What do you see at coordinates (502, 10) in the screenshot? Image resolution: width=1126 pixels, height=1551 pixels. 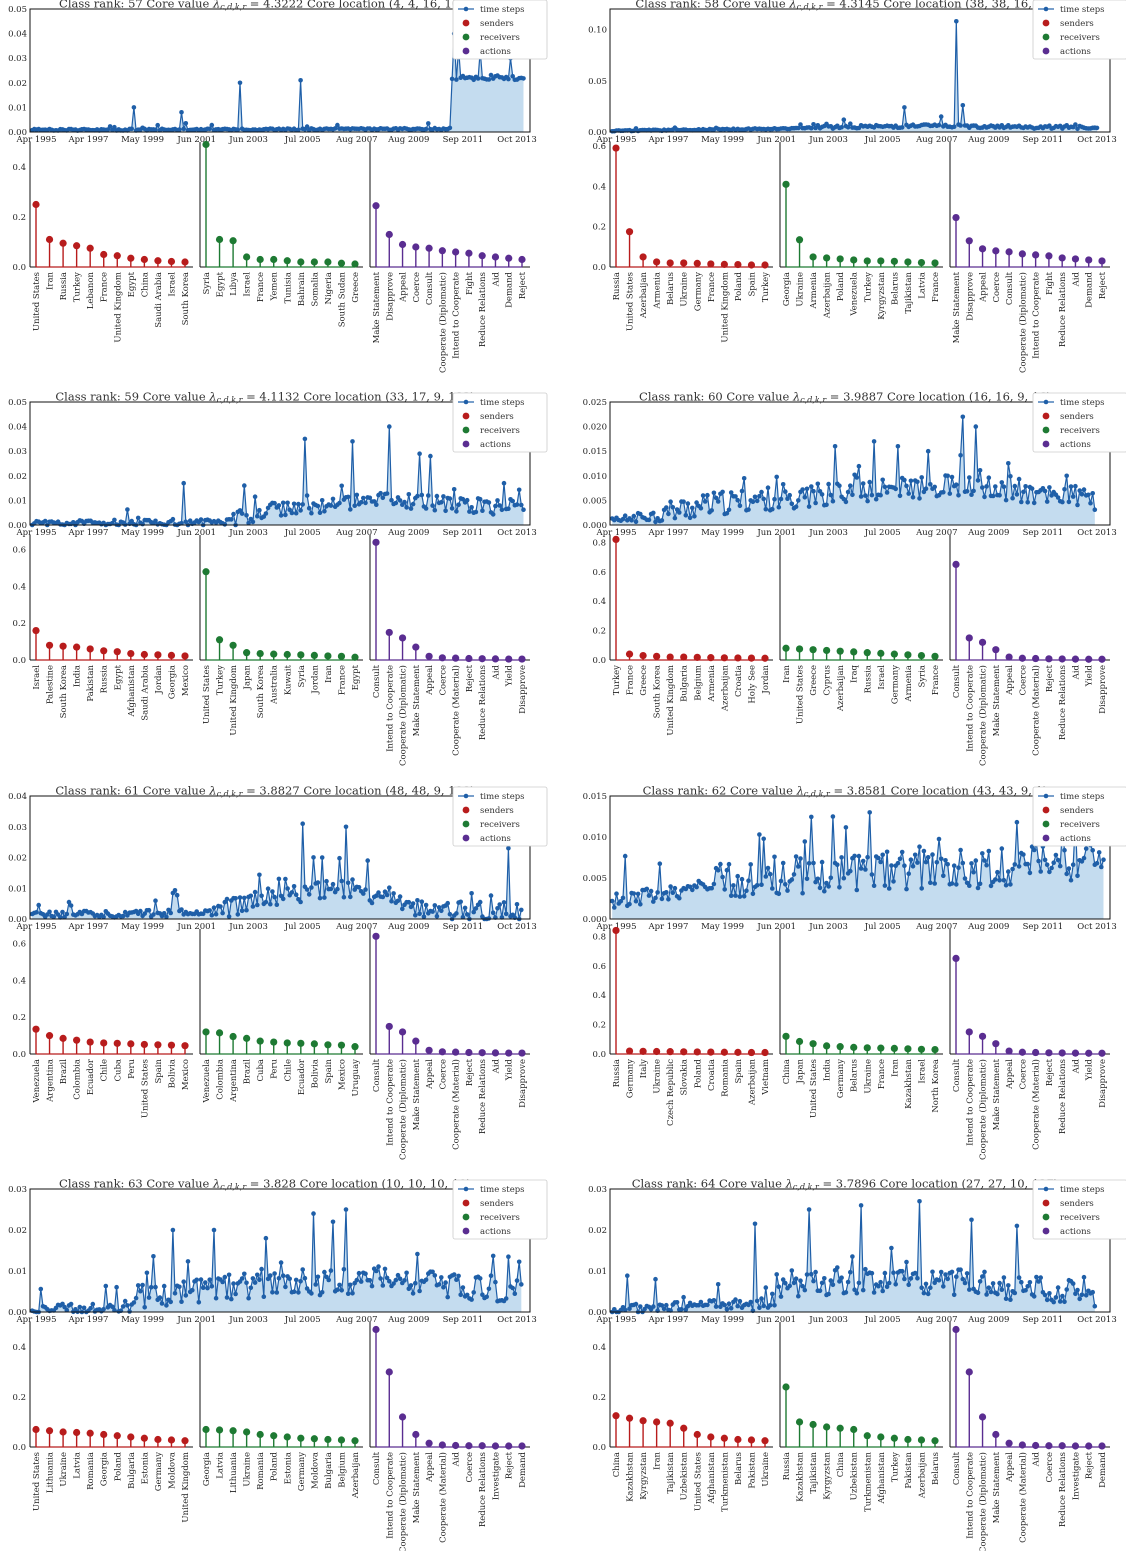 I see `legend-label: time steps` at bounding box center [502, 10].